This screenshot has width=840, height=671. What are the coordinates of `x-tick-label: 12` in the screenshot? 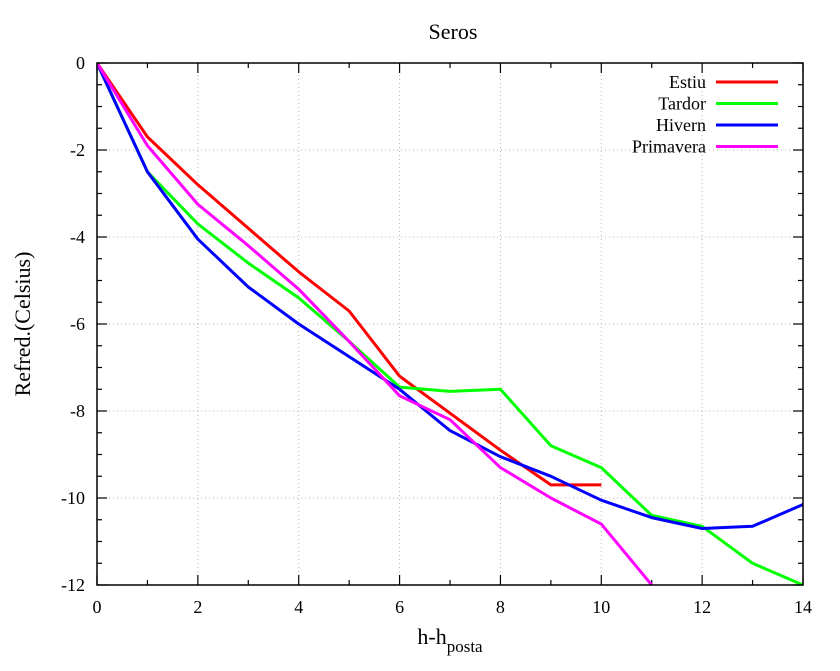 It's located at (702, 607).